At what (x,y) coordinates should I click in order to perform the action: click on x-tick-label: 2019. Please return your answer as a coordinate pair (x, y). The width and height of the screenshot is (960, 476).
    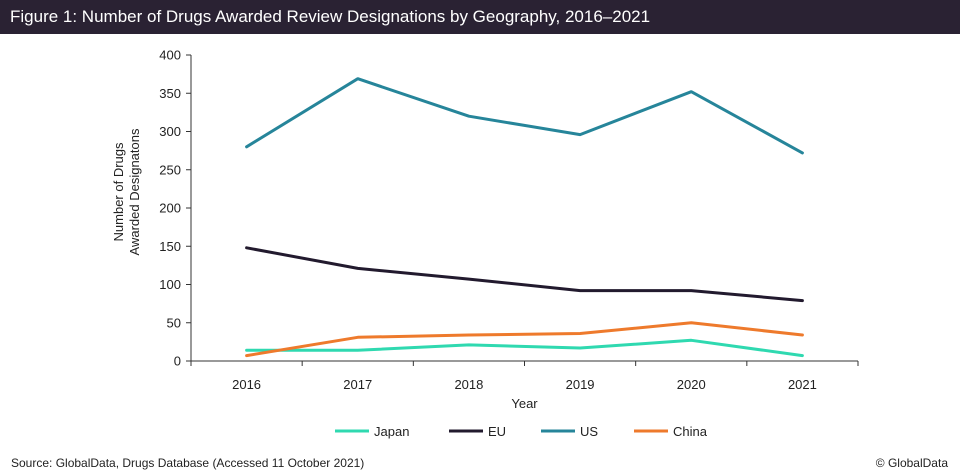
    Looking at the image, I should click on (580, 384).